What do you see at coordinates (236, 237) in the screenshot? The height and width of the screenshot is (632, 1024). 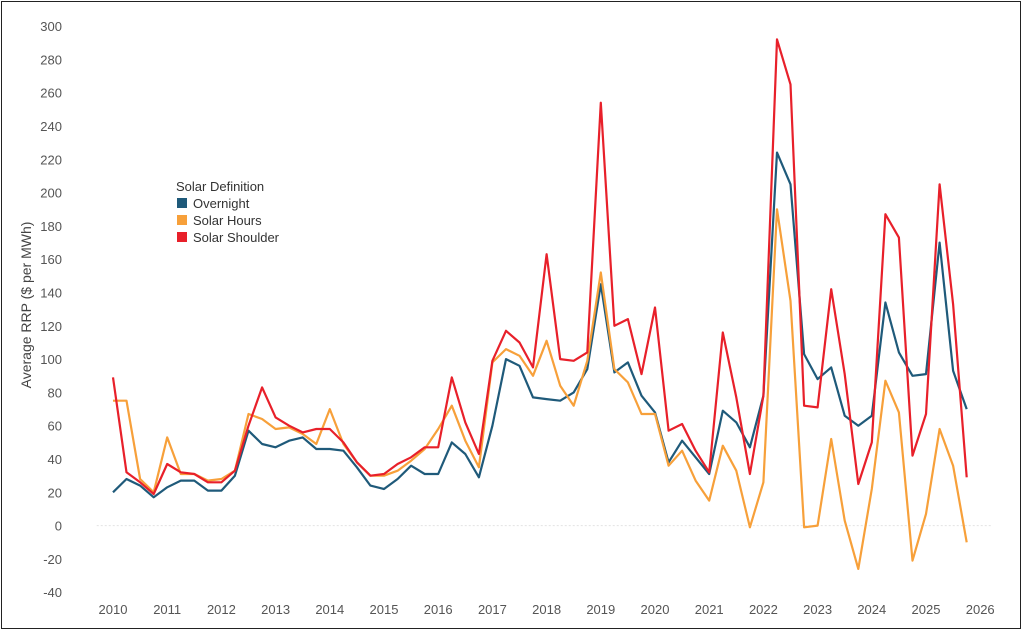 I see `legend-label: Solar Shoulder` at bounding box center [236, 237].